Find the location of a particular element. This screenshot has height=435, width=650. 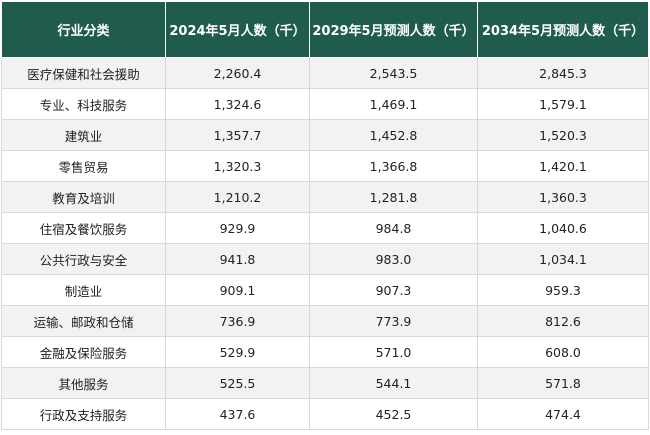

cell-2024: 1,357.7 is located at coordinates (237, 135).